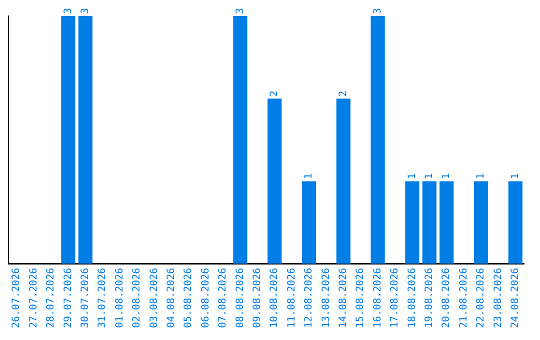 Image resolution: width=540 pixels, height=340 pixels. I want to click on x-tick-label: 08.08.2026, so click(240, 298).